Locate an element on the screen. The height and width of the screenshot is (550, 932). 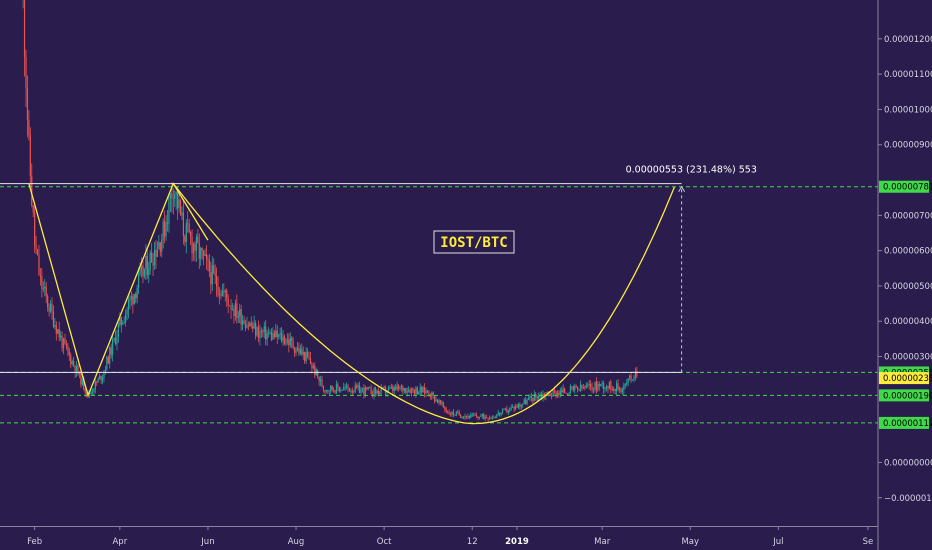
chart-title-box is located at coordinates (474, 242).